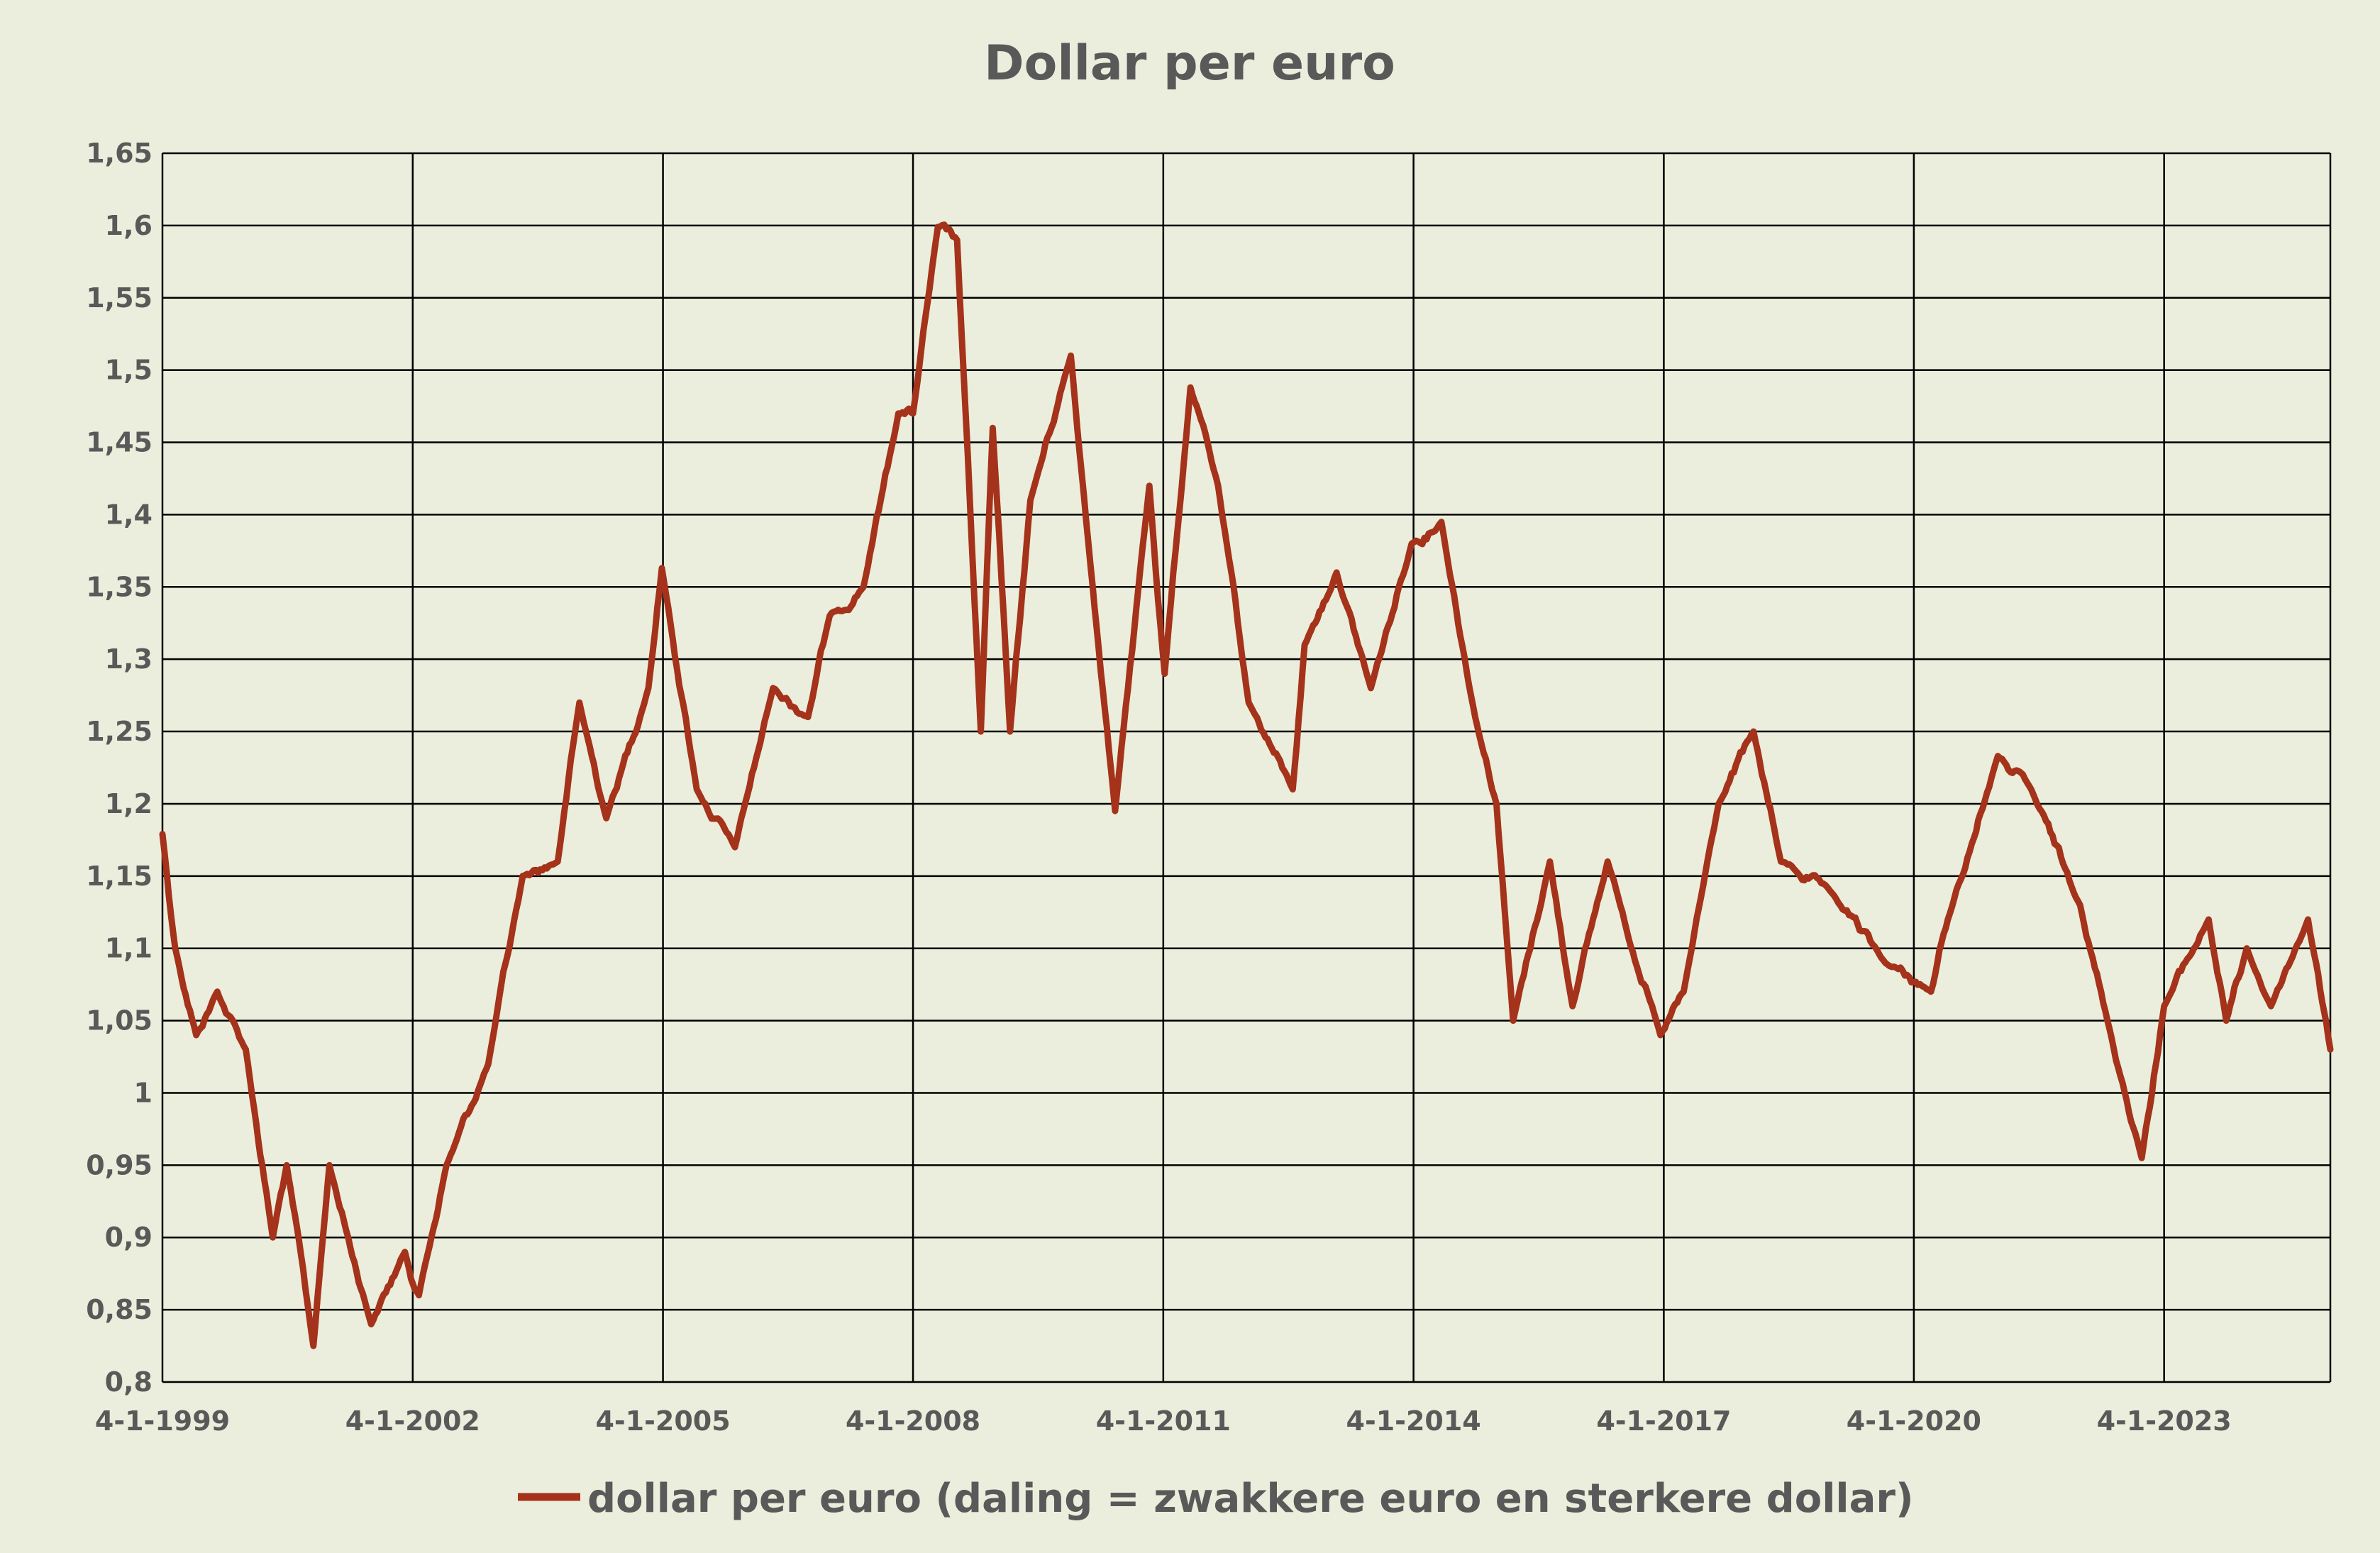 The width and height of the screenshot is (2380, 1553). Describe the element at coordinates (120, 731) in the screenshot. I see `y-tick-label: 1,25` at that location.